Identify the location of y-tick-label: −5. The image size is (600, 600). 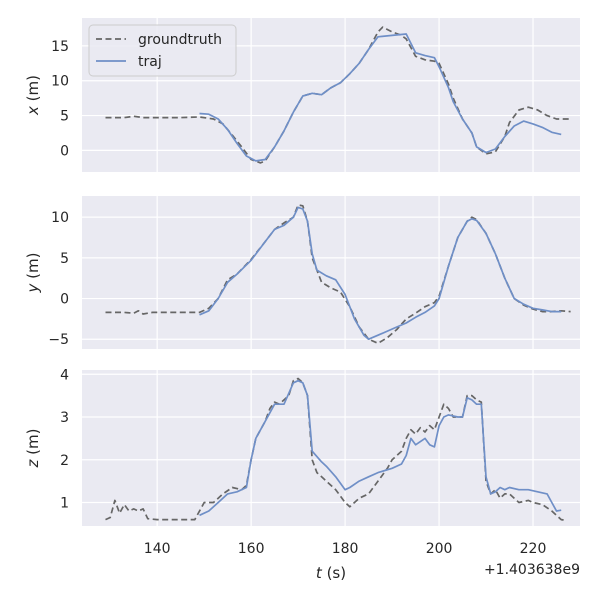
(58, 340).